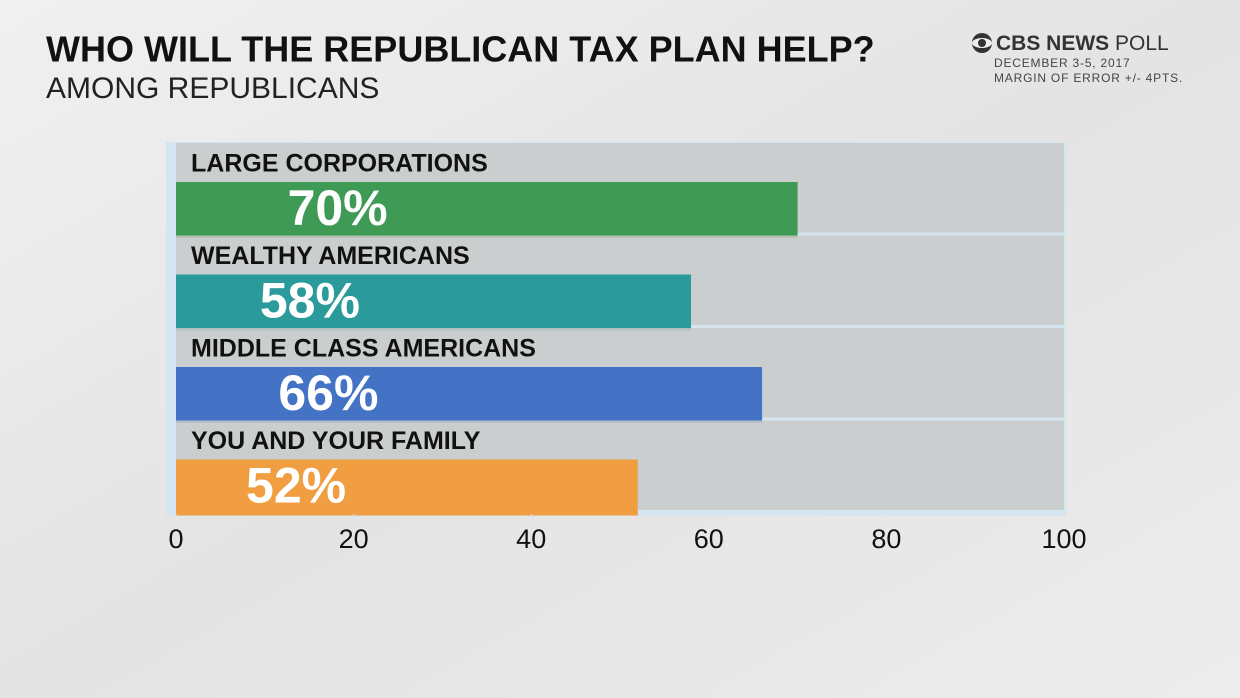 This screenshot has height=698, width=1240. What do you see at coordinates (338, 208) in the screenshot?
I see `value-label: 70%` at bounding box center [338, 208].